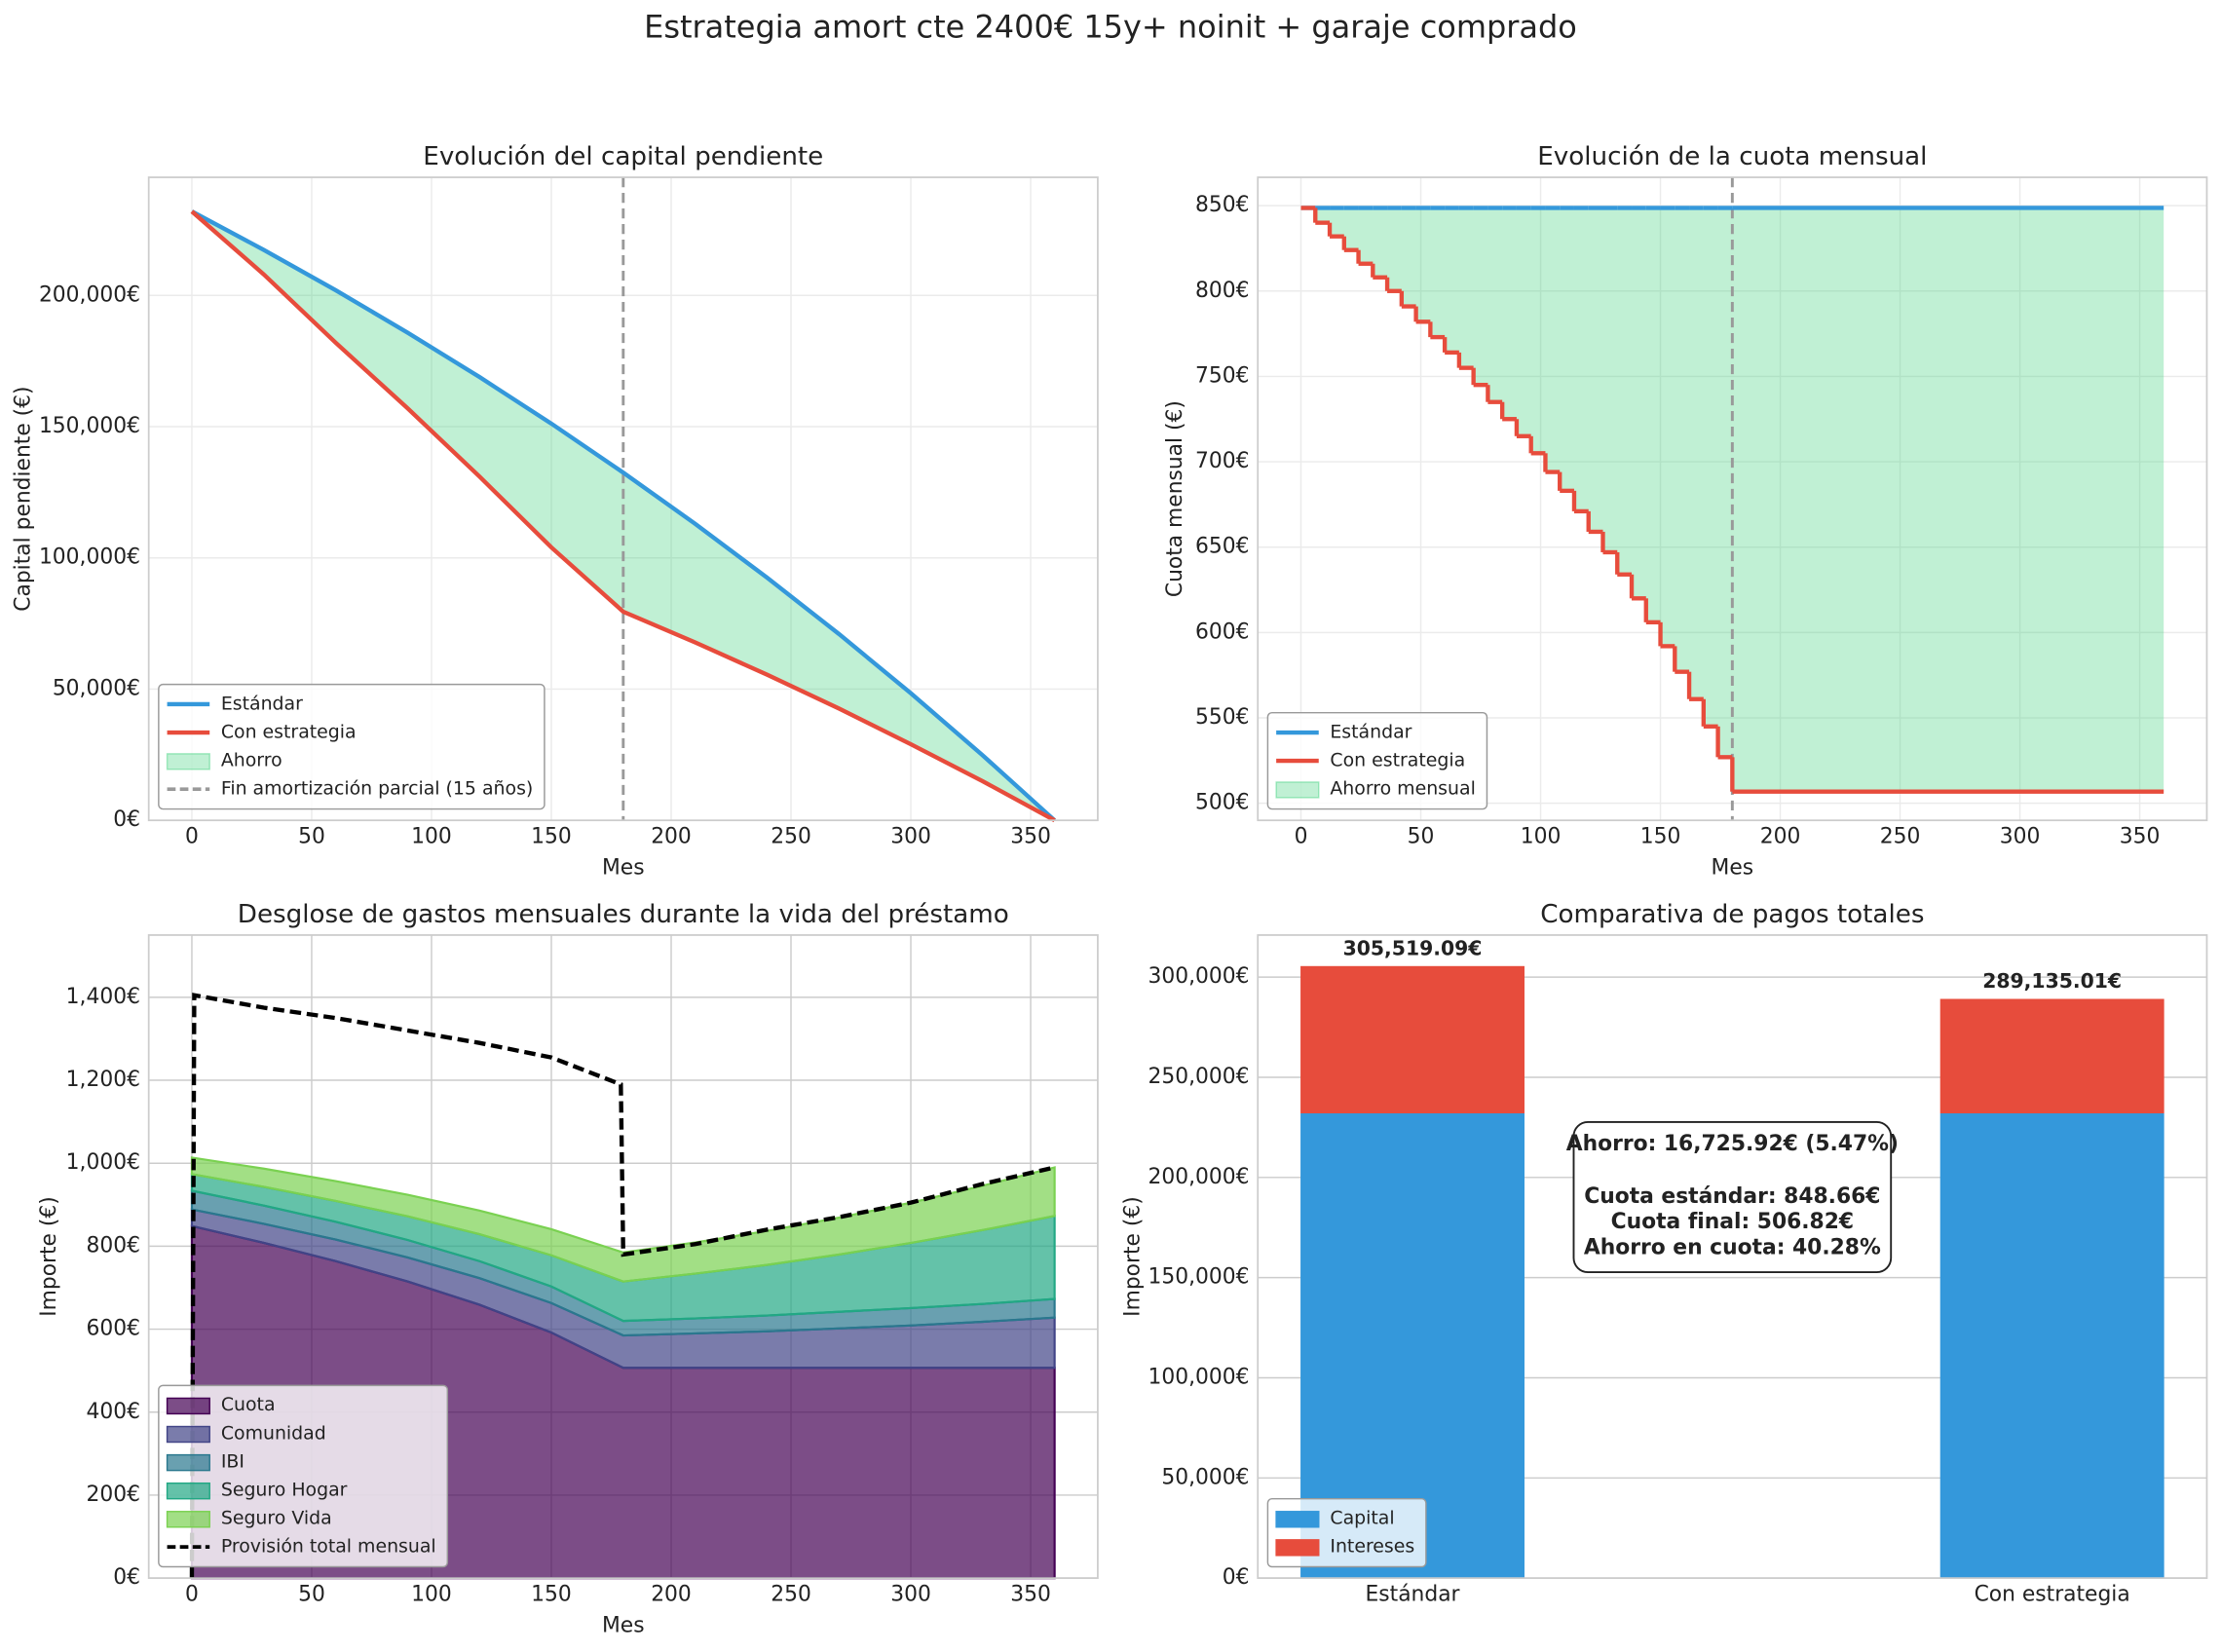 The width and height of the screenshot is (2221, 1652). I want to click on y-tick-label: 1,200€, so click(103, 1080).